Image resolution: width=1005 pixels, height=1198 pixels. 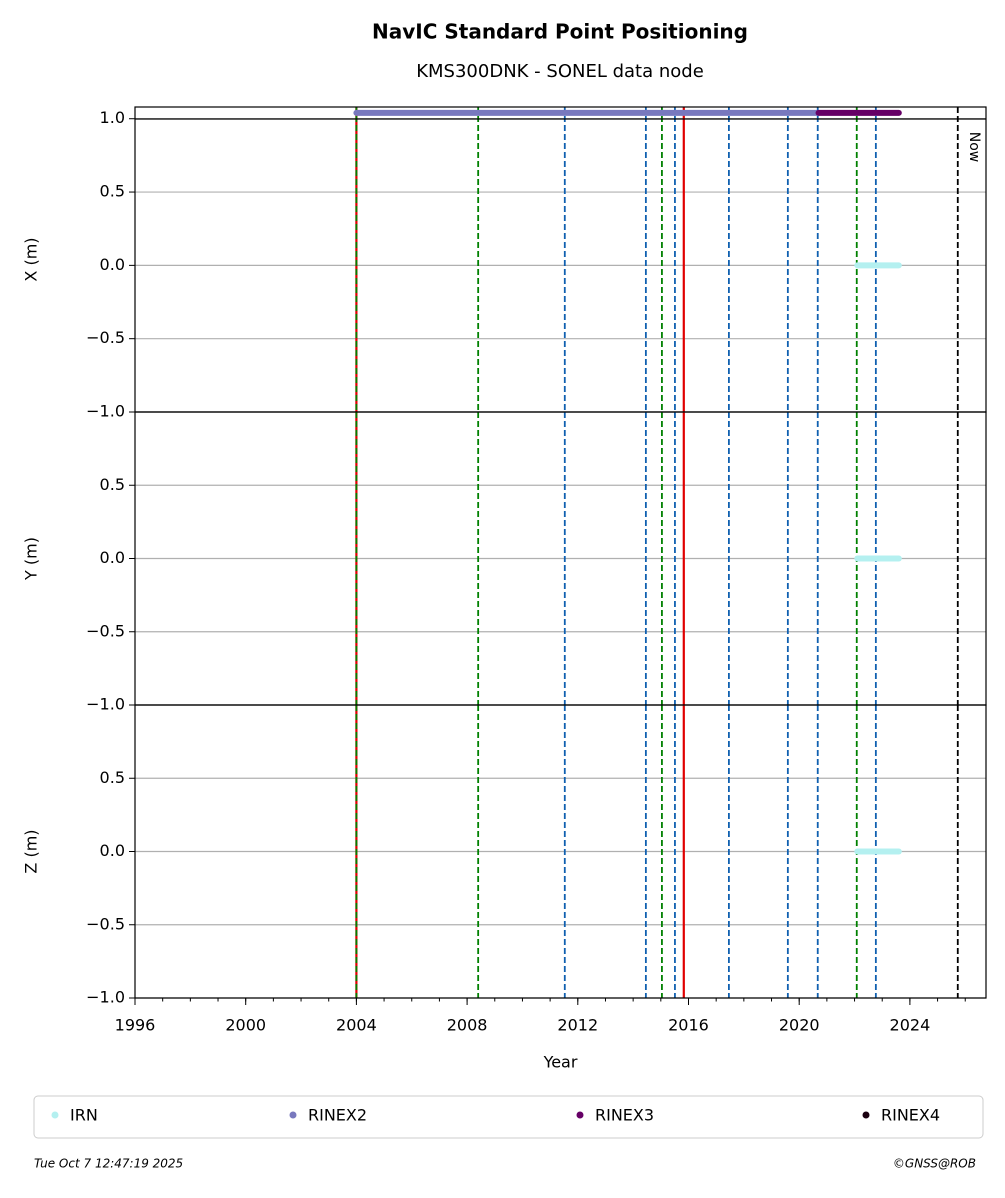 I want to click on footer-date: Tue Oct 7 12:47:19 2025, so click(x=108, y=1164).